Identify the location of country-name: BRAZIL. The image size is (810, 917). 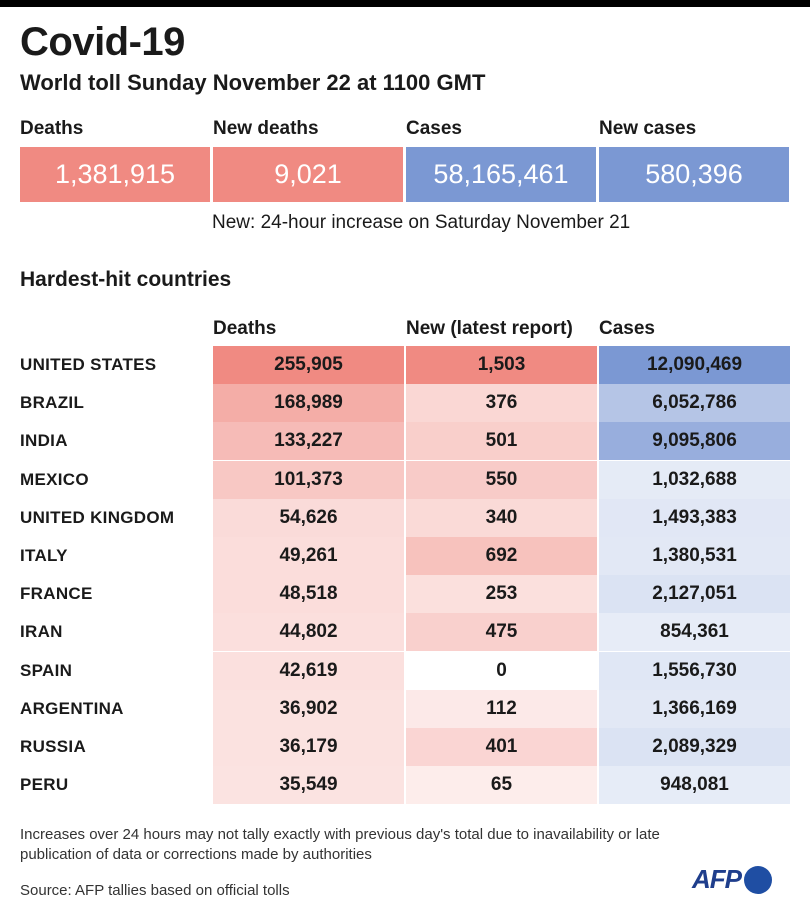
(52, 403).